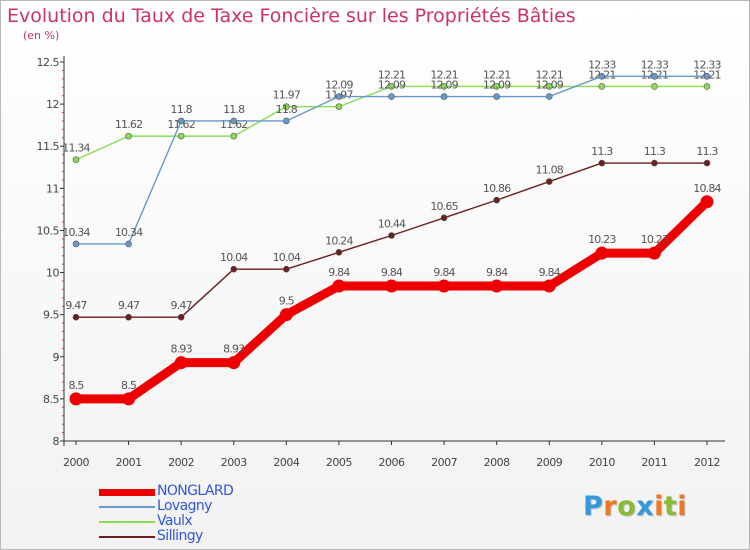 The height and width of the screenshot is (550, 750). I want to click on data-label-sillingy: 10.24, so click(339, 240).